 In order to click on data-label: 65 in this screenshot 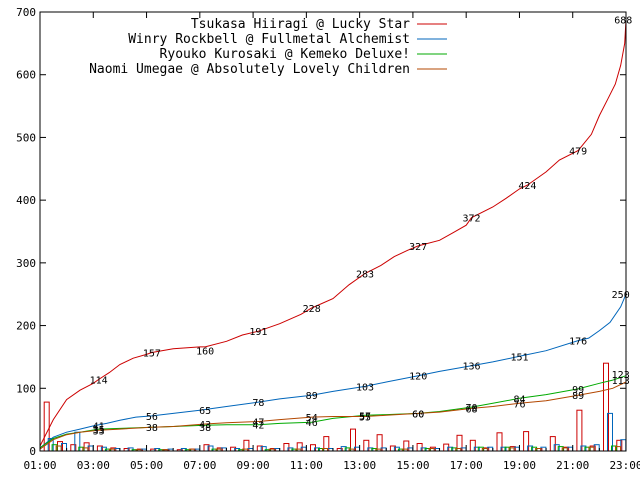, I will do `click(205, 411)`.